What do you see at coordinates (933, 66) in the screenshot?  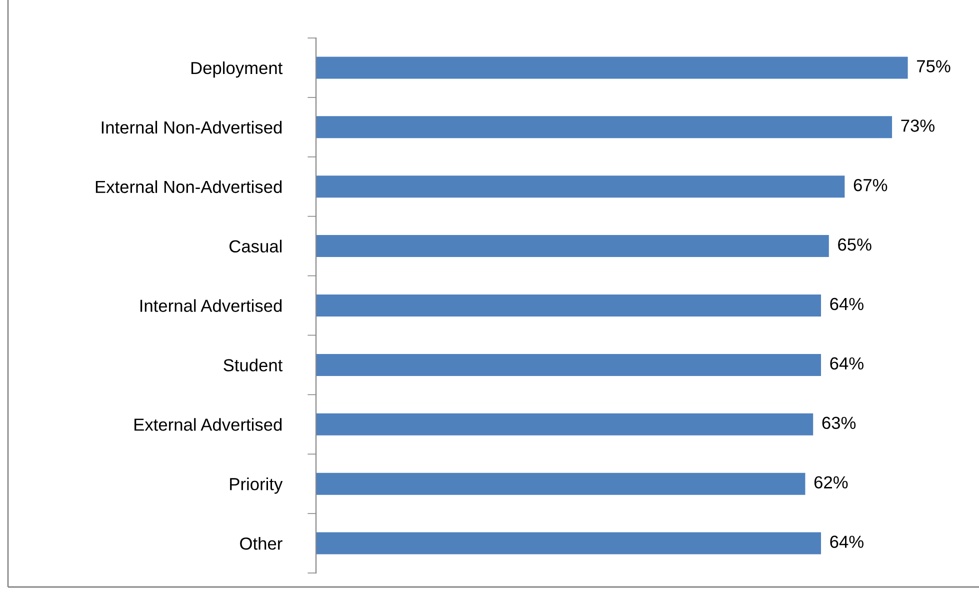 I see `data-label: 75%` at bounding box center [933, 66].